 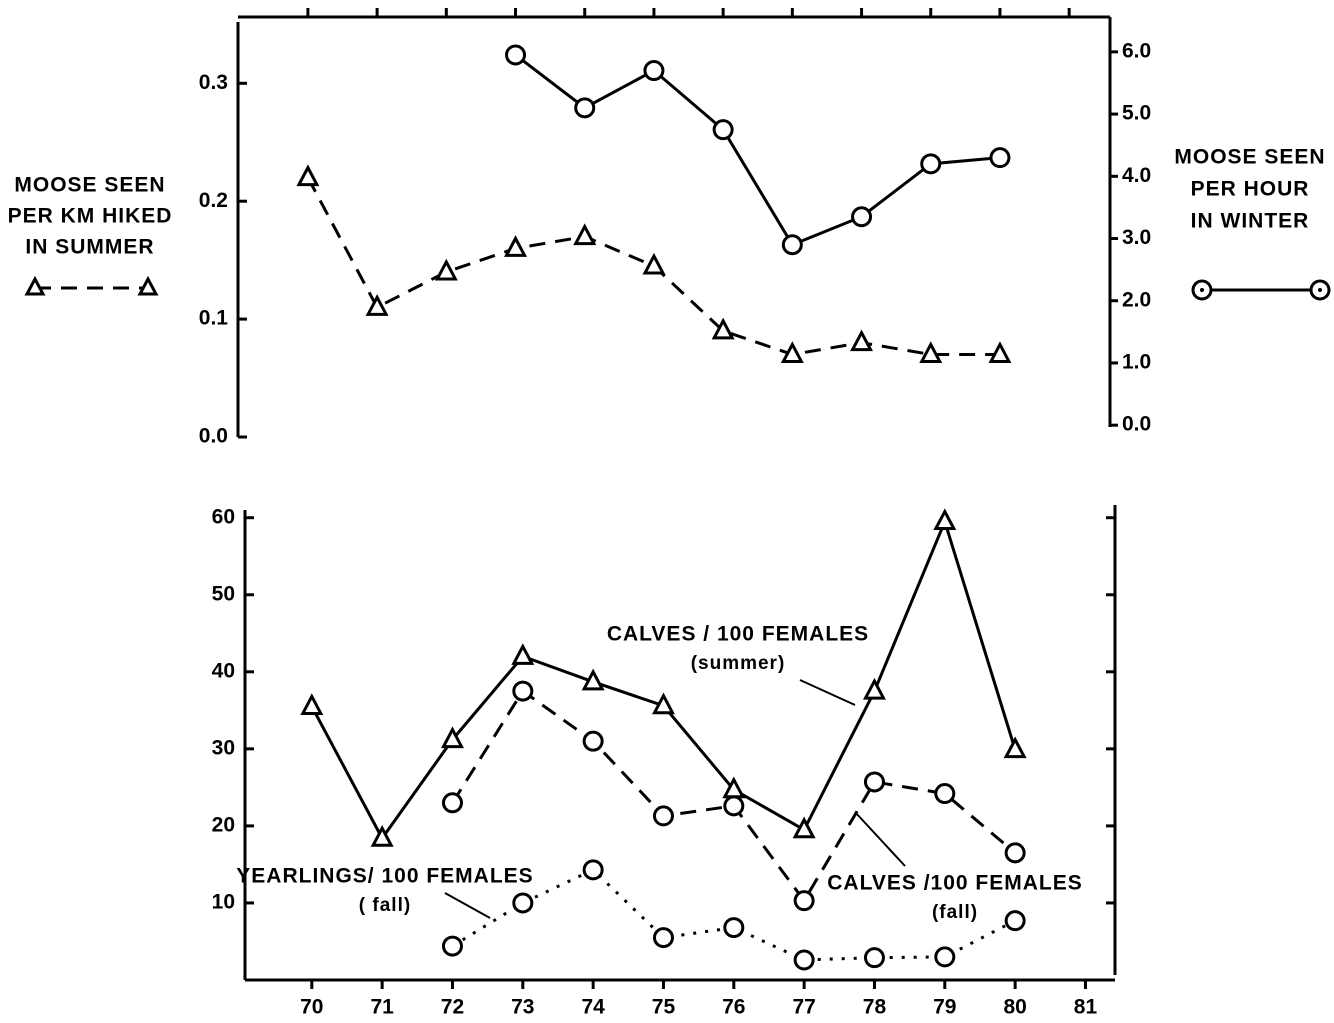 What do you see at coordinates (89, 185) in the screenshot?
I see `y-axis-label: MOOSE SEEN` at bounding box center [89, 185].